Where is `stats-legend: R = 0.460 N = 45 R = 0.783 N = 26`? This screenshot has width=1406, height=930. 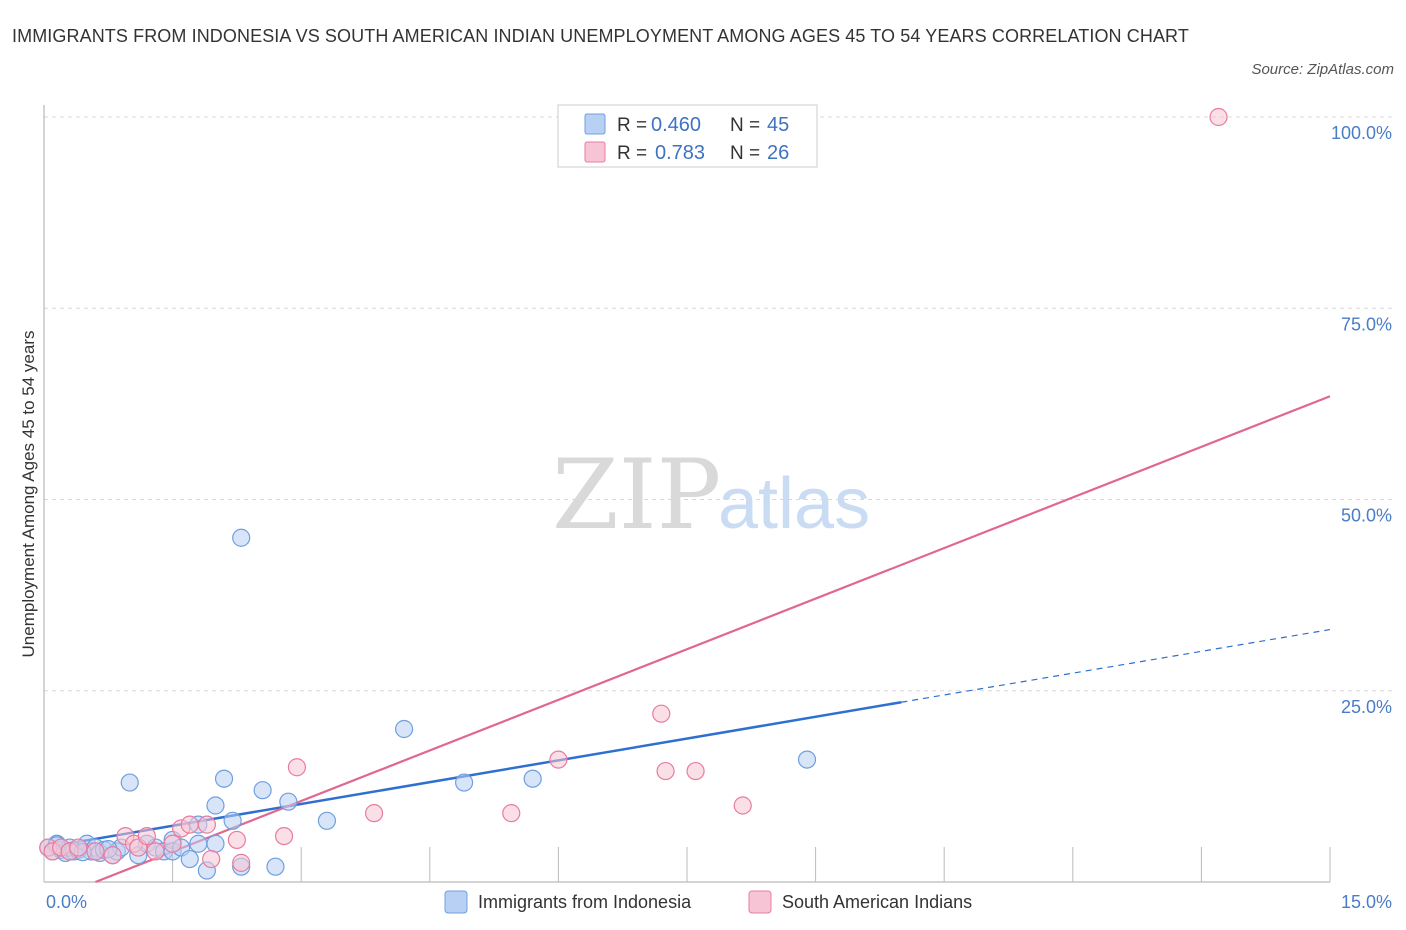
stats-legend: R = 0.460 N = 45 R = 0.783 N = 26 is located at coordinates (687, 136).